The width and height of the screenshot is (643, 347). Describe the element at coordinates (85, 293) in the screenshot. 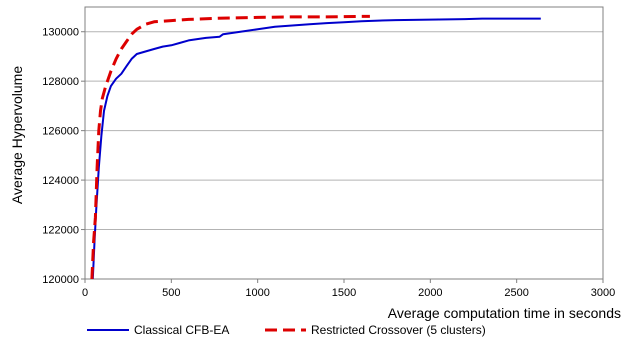

I see `x-tick-label: 0` at that location.